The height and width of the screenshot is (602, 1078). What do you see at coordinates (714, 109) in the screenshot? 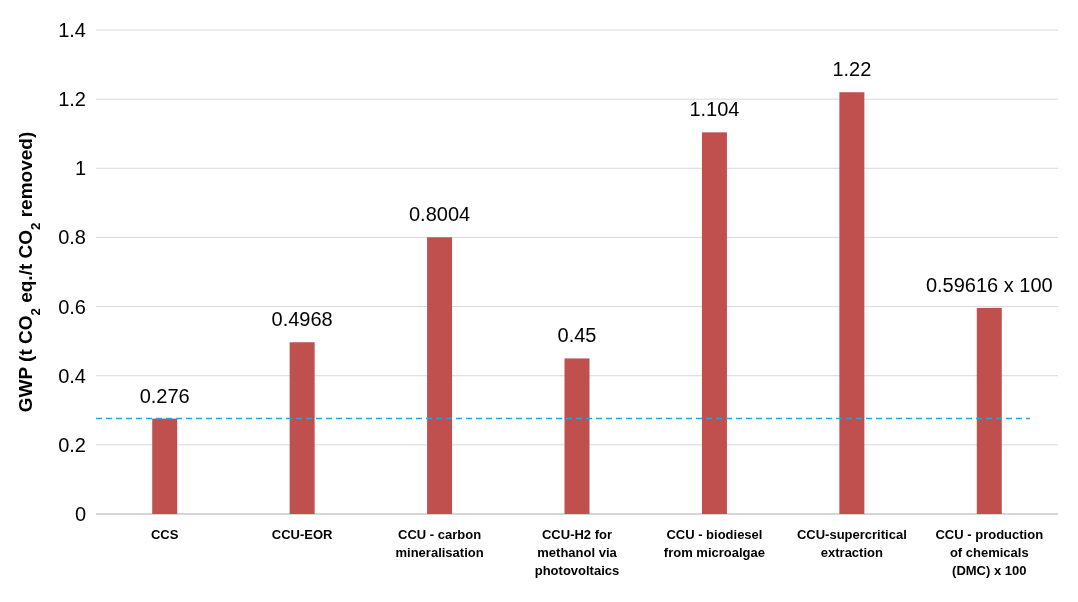
I see `data-label: 1.104` at bounding box center [714, 109].